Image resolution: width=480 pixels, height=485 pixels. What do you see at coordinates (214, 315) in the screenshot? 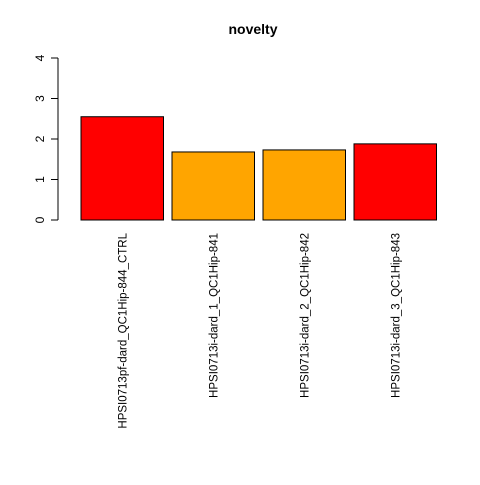
I see `x-tick-label: HPSI0713i-dard_1_QC1Hip-841` at bounding box center [214, 315].